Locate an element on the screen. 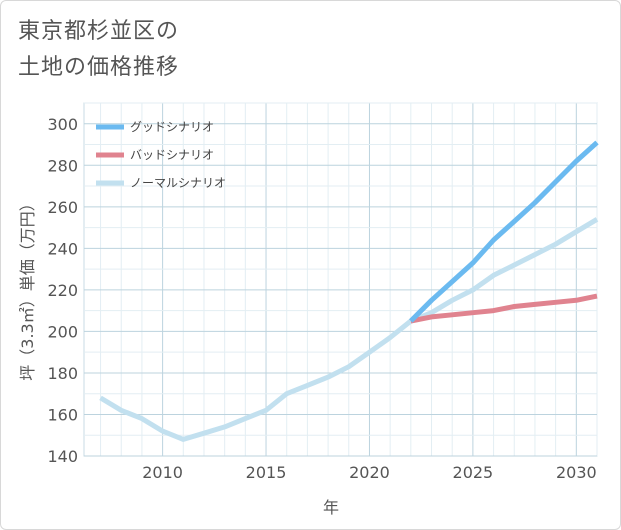 This screenshot has width=621, height=530. x-axis-label: 年 is located at coordinates (331, 507).